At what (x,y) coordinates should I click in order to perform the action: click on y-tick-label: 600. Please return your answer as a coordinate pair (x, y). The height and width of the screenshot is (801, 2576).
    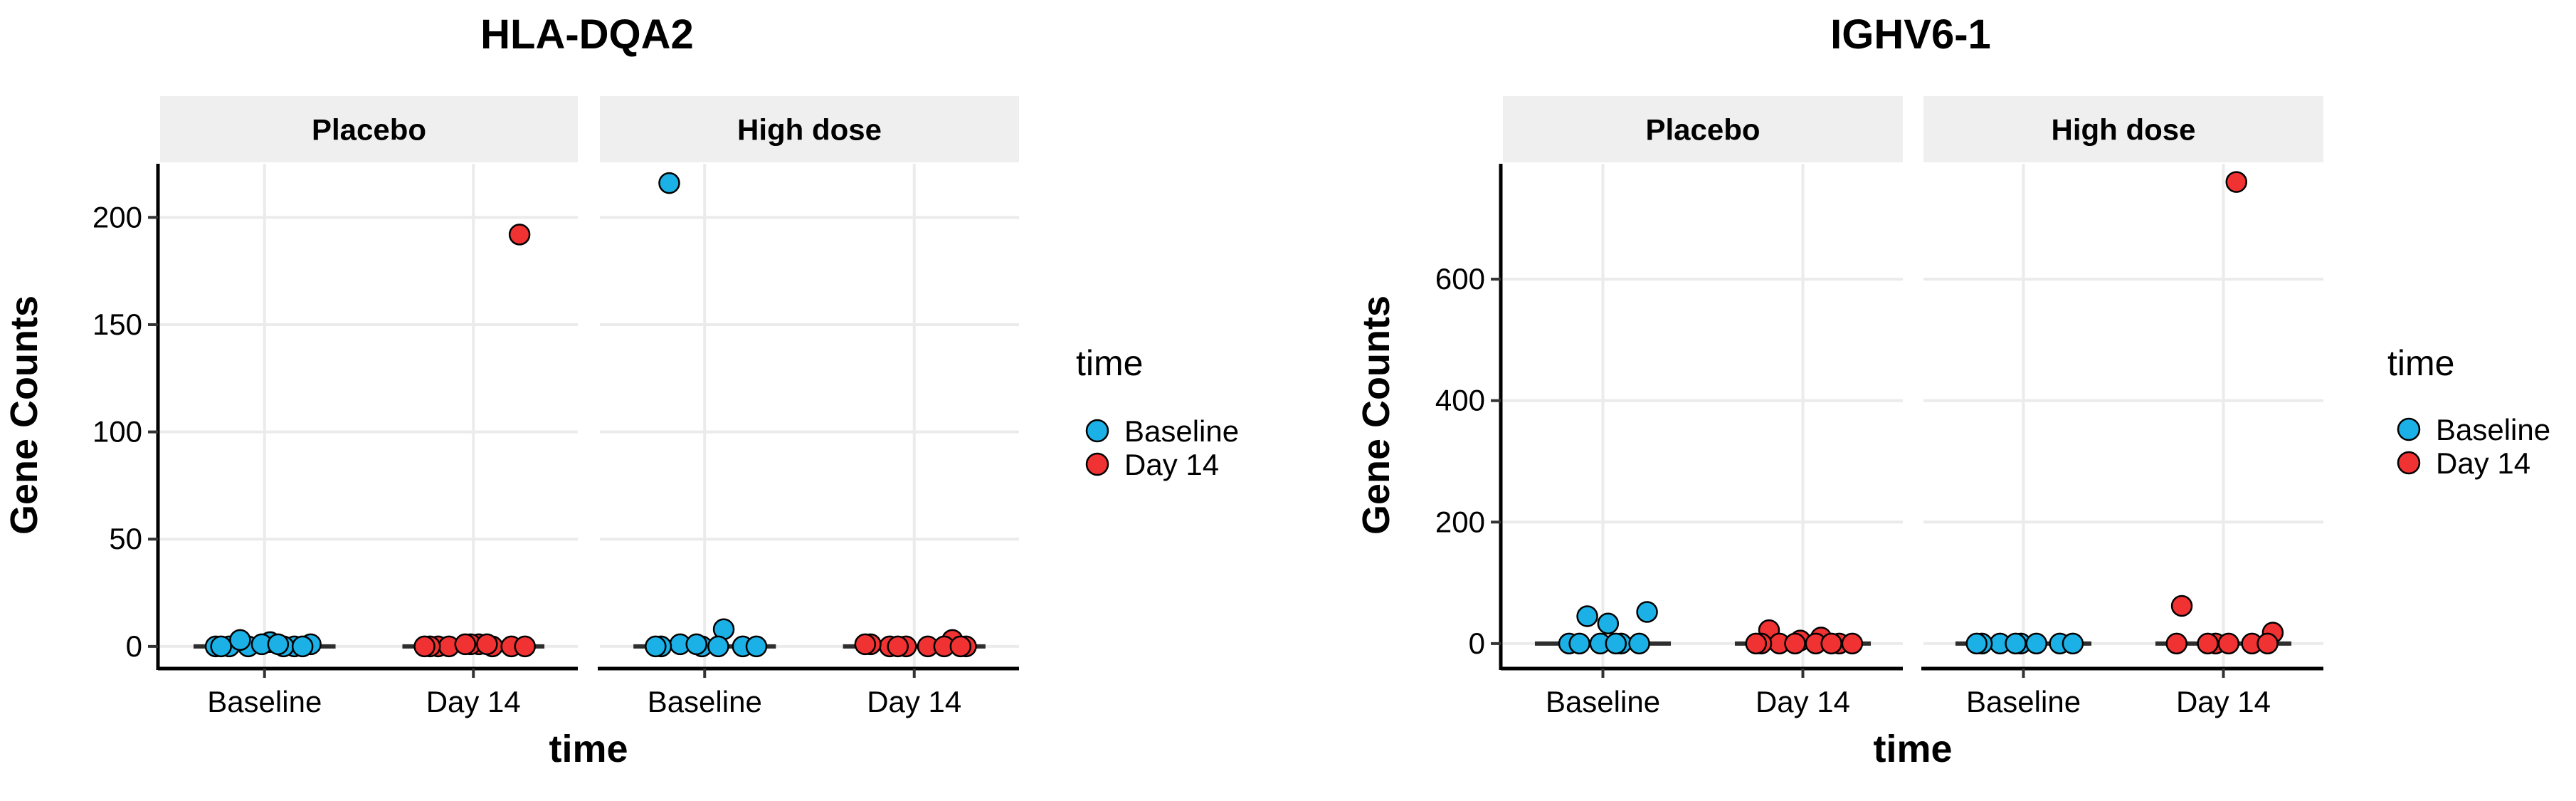
    Looking at the image, I should click on (1460, 278).